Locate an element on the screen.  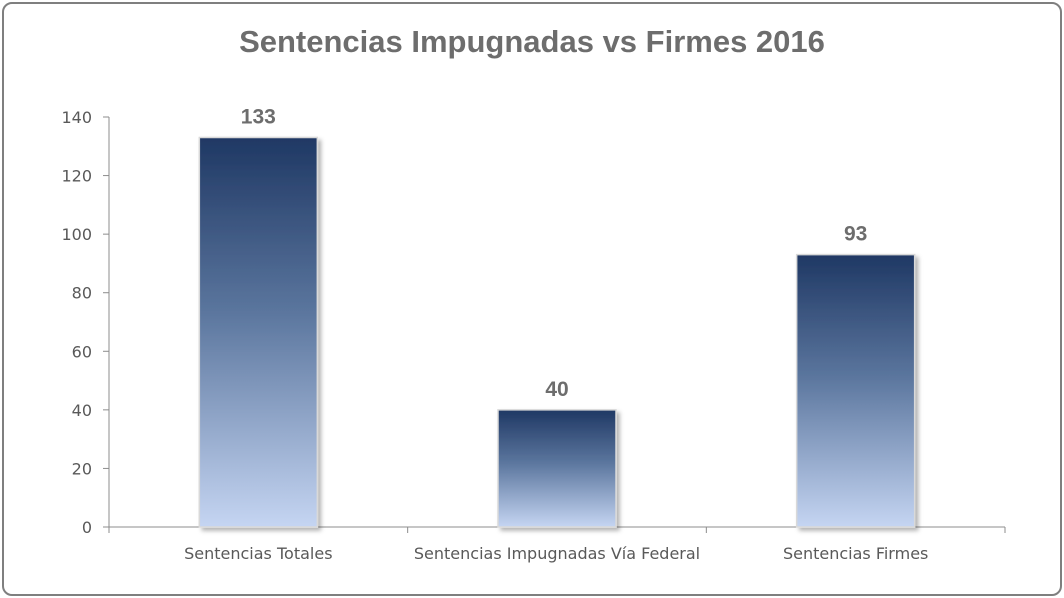
y-tick-label: 100 is located at coordinates (76, 234).